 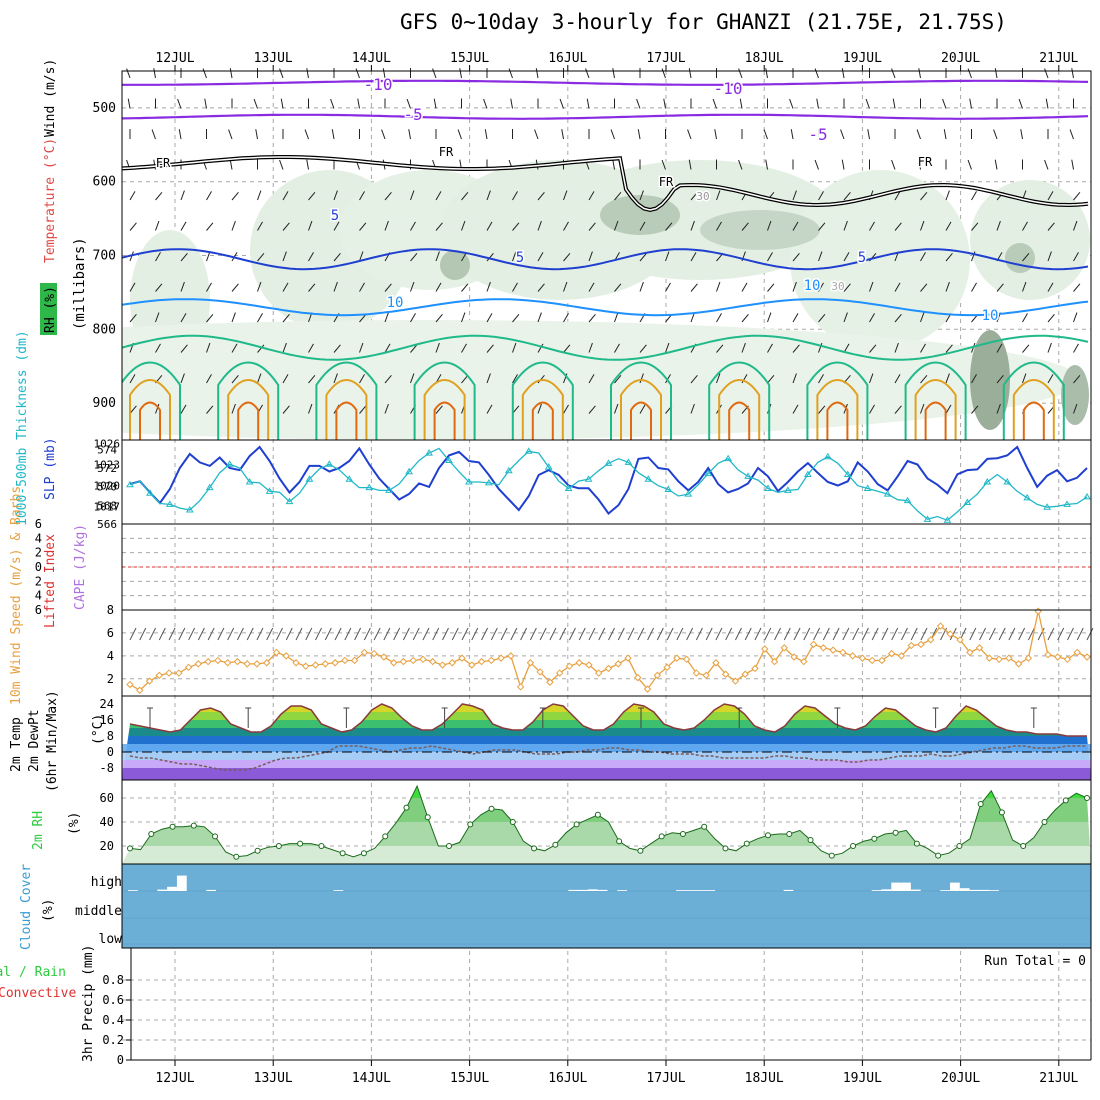 I want to click on date-label-bottom: 19JUL, so click(x=862, y=1078).